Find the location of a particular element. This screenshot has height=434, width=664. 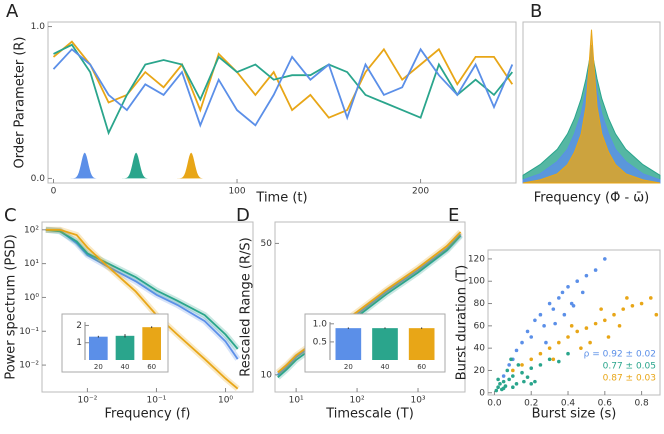

y-axis-label: Order Parameter (R) is located at coordinates (20, 102).